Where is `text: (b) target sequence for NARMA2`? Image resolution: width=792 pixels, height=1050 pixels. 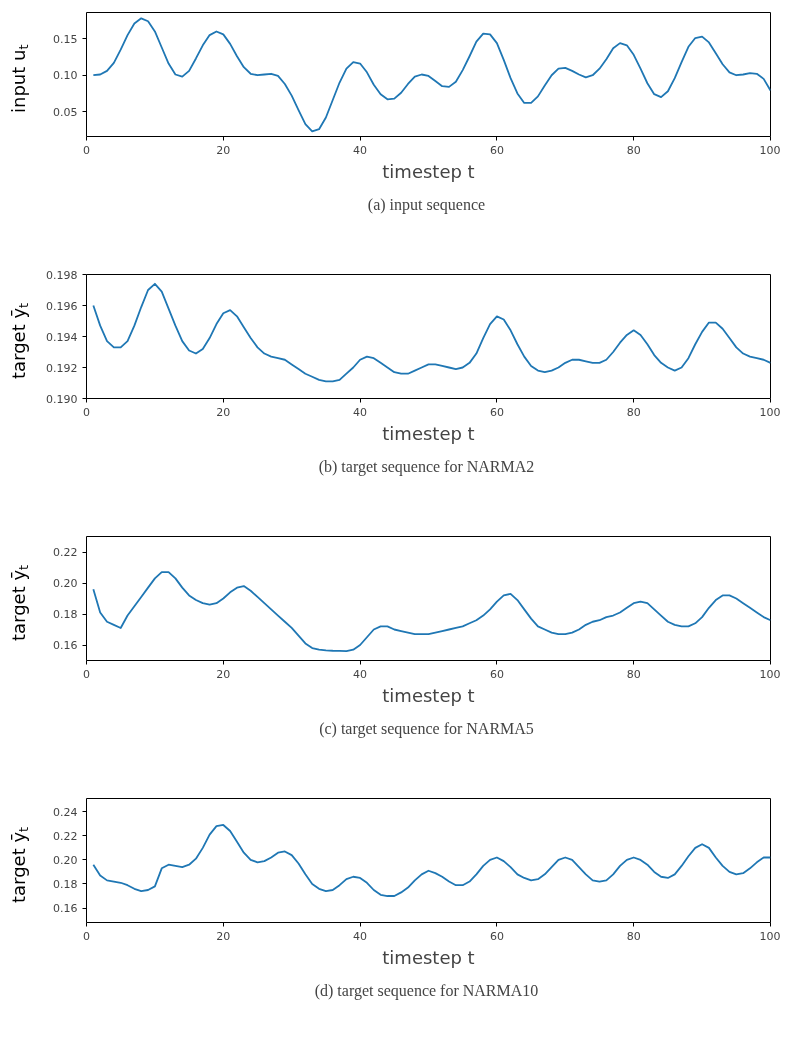
text: (b) target sequence for NARMA2 is located at coordinates (426, 466).